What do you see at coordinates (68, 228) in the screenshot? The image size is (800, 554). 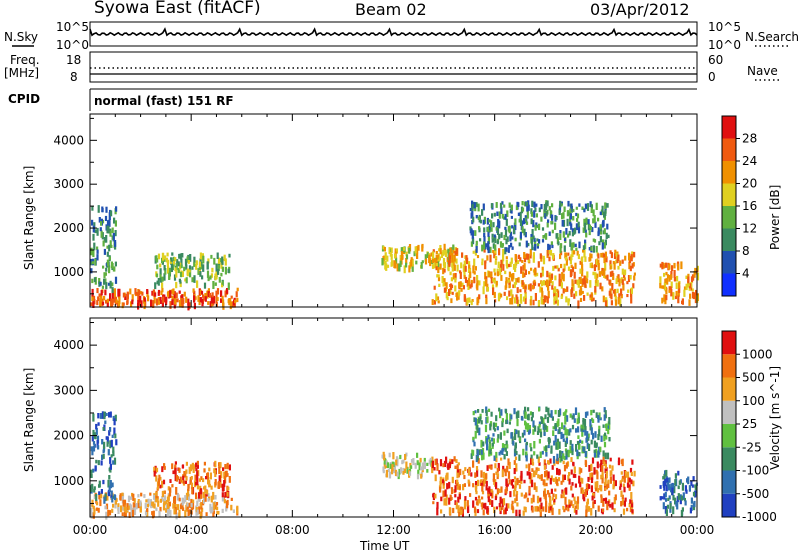 I see `power-ytick-label: 2000` at bounding box center [68, 228].